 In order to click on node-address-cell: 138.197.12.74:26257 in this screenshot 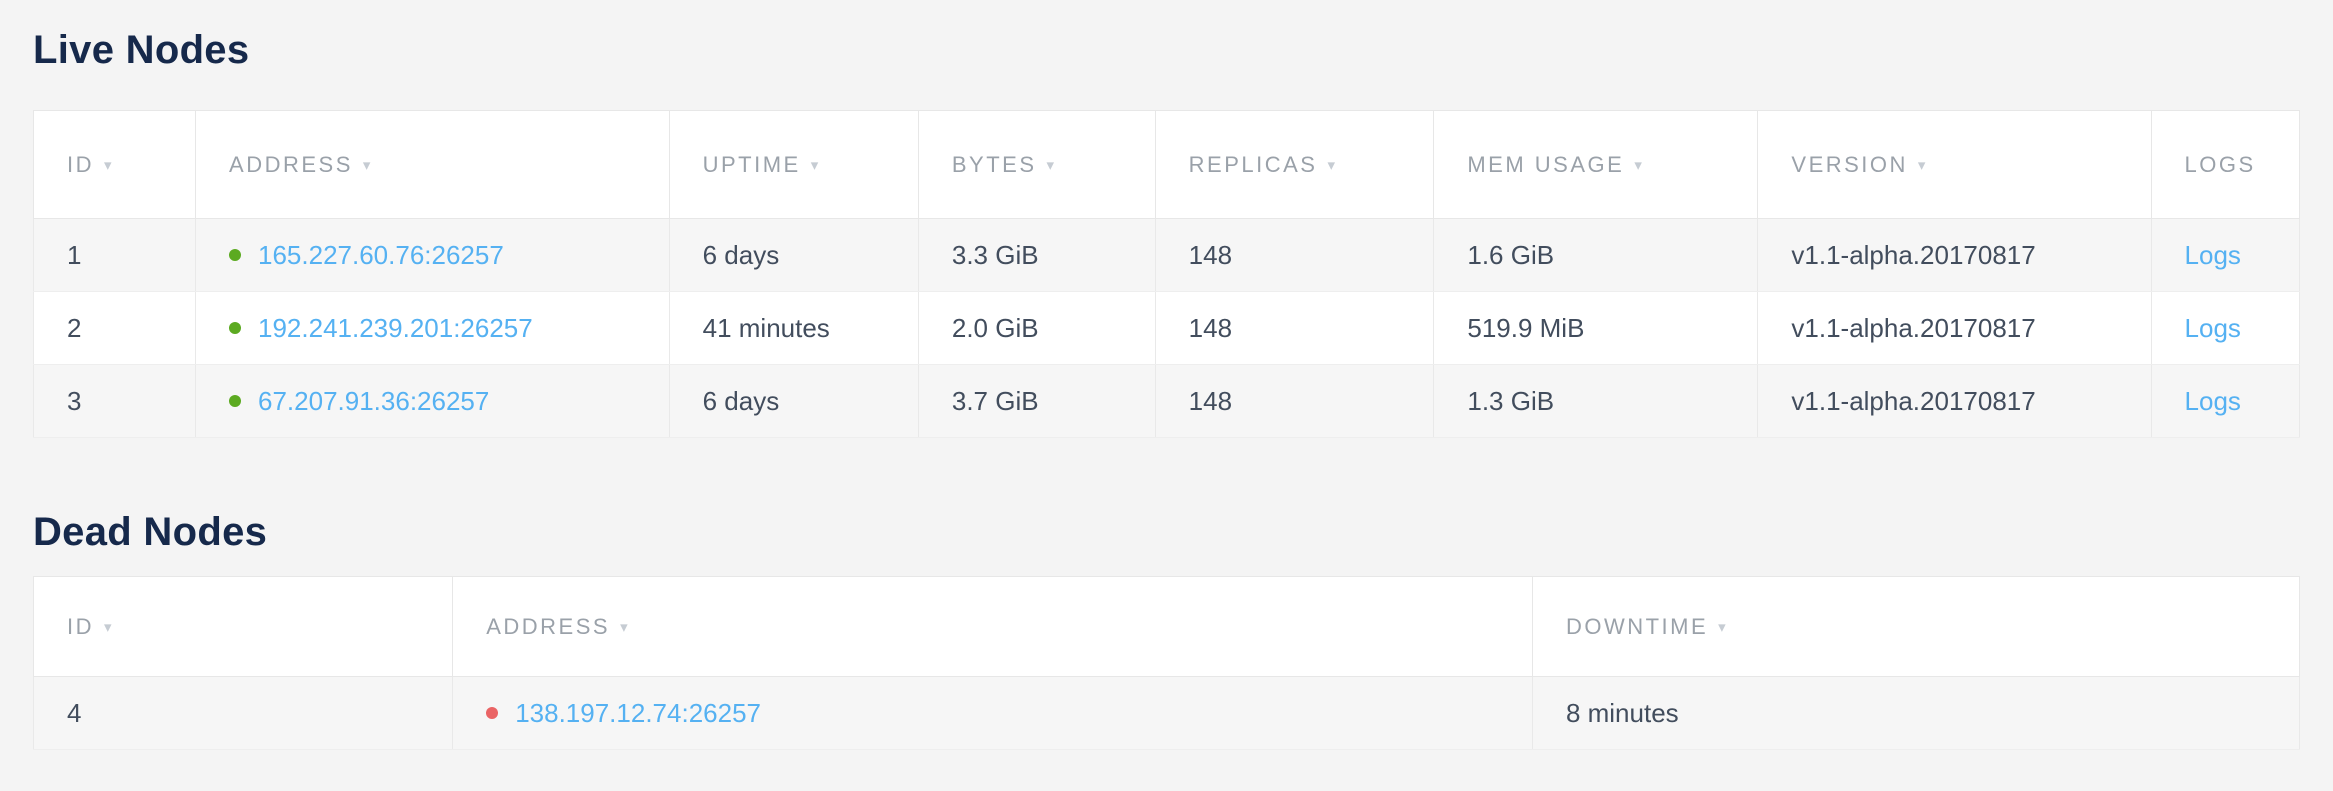, I will do `click(992, 713)`.